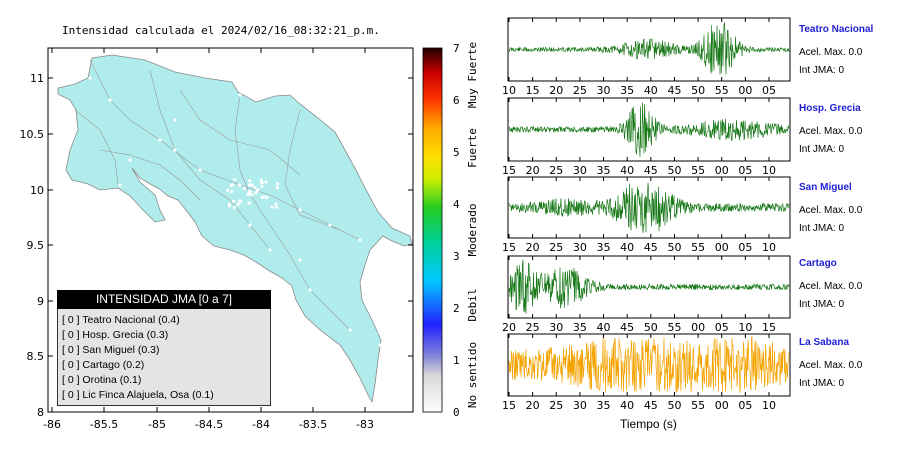 The image size is (910, 460). I want to click on map-lon-tick-label: -84, so click(261, 424).